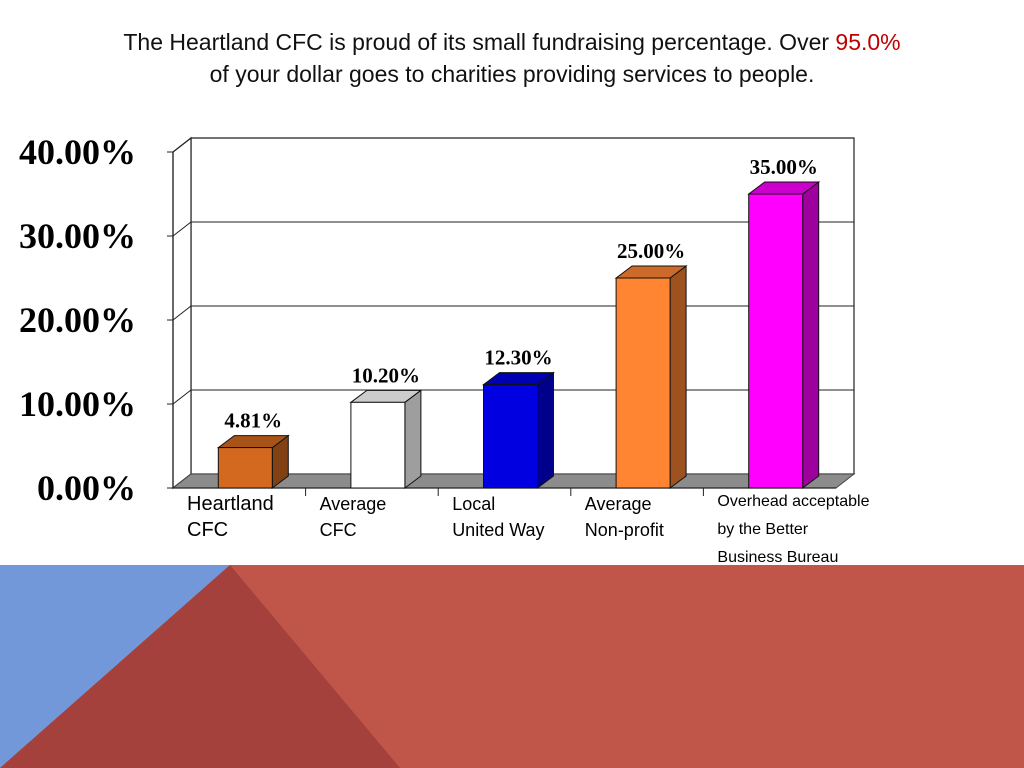 The width and height of the screenshot is (1024, 768). I want to click on y-tick-label: 0.00%, so click(86, 488).